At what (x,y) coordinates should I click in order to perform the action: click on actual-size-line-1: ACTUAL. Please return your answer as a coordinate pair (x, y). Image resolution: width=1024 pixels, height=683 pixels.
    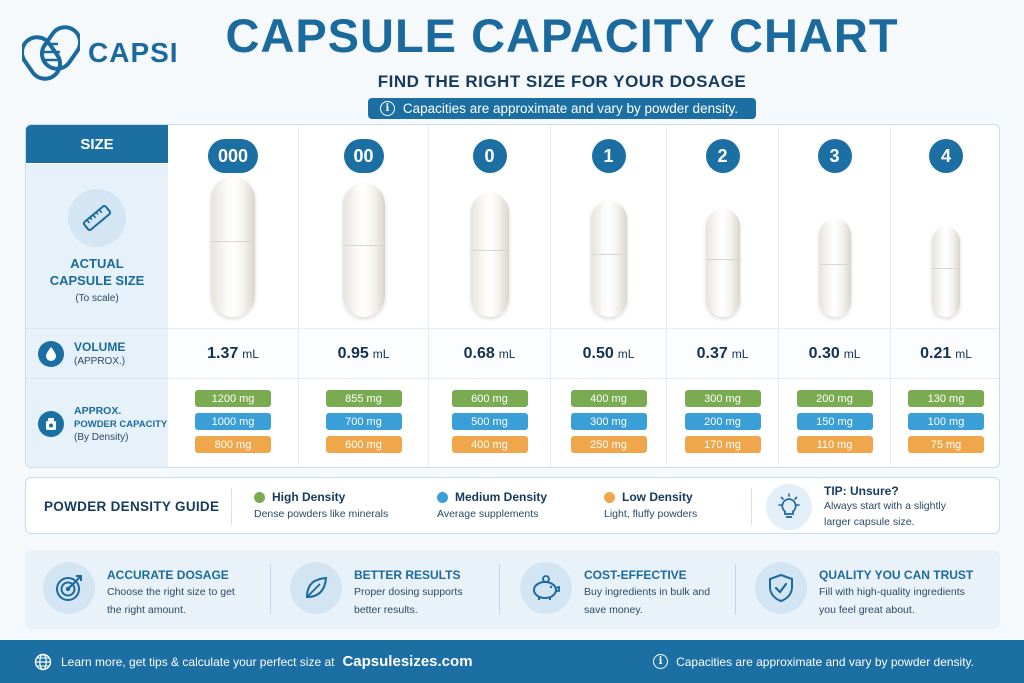
    Looking at the image, I should click on (97, 263).